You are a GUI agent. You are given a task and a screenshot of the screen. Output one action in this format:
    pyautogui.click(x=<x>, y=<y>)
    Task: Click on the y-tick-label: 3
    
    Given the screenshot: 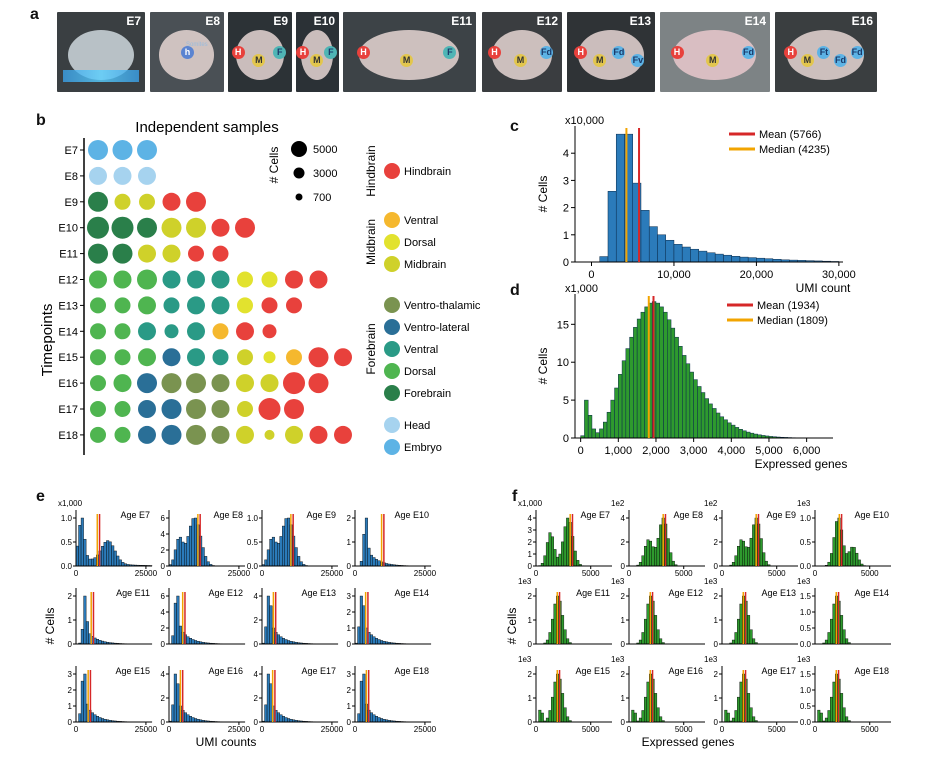 What is the action you would take?
    pyautogui.click(x=566, y=181)
    